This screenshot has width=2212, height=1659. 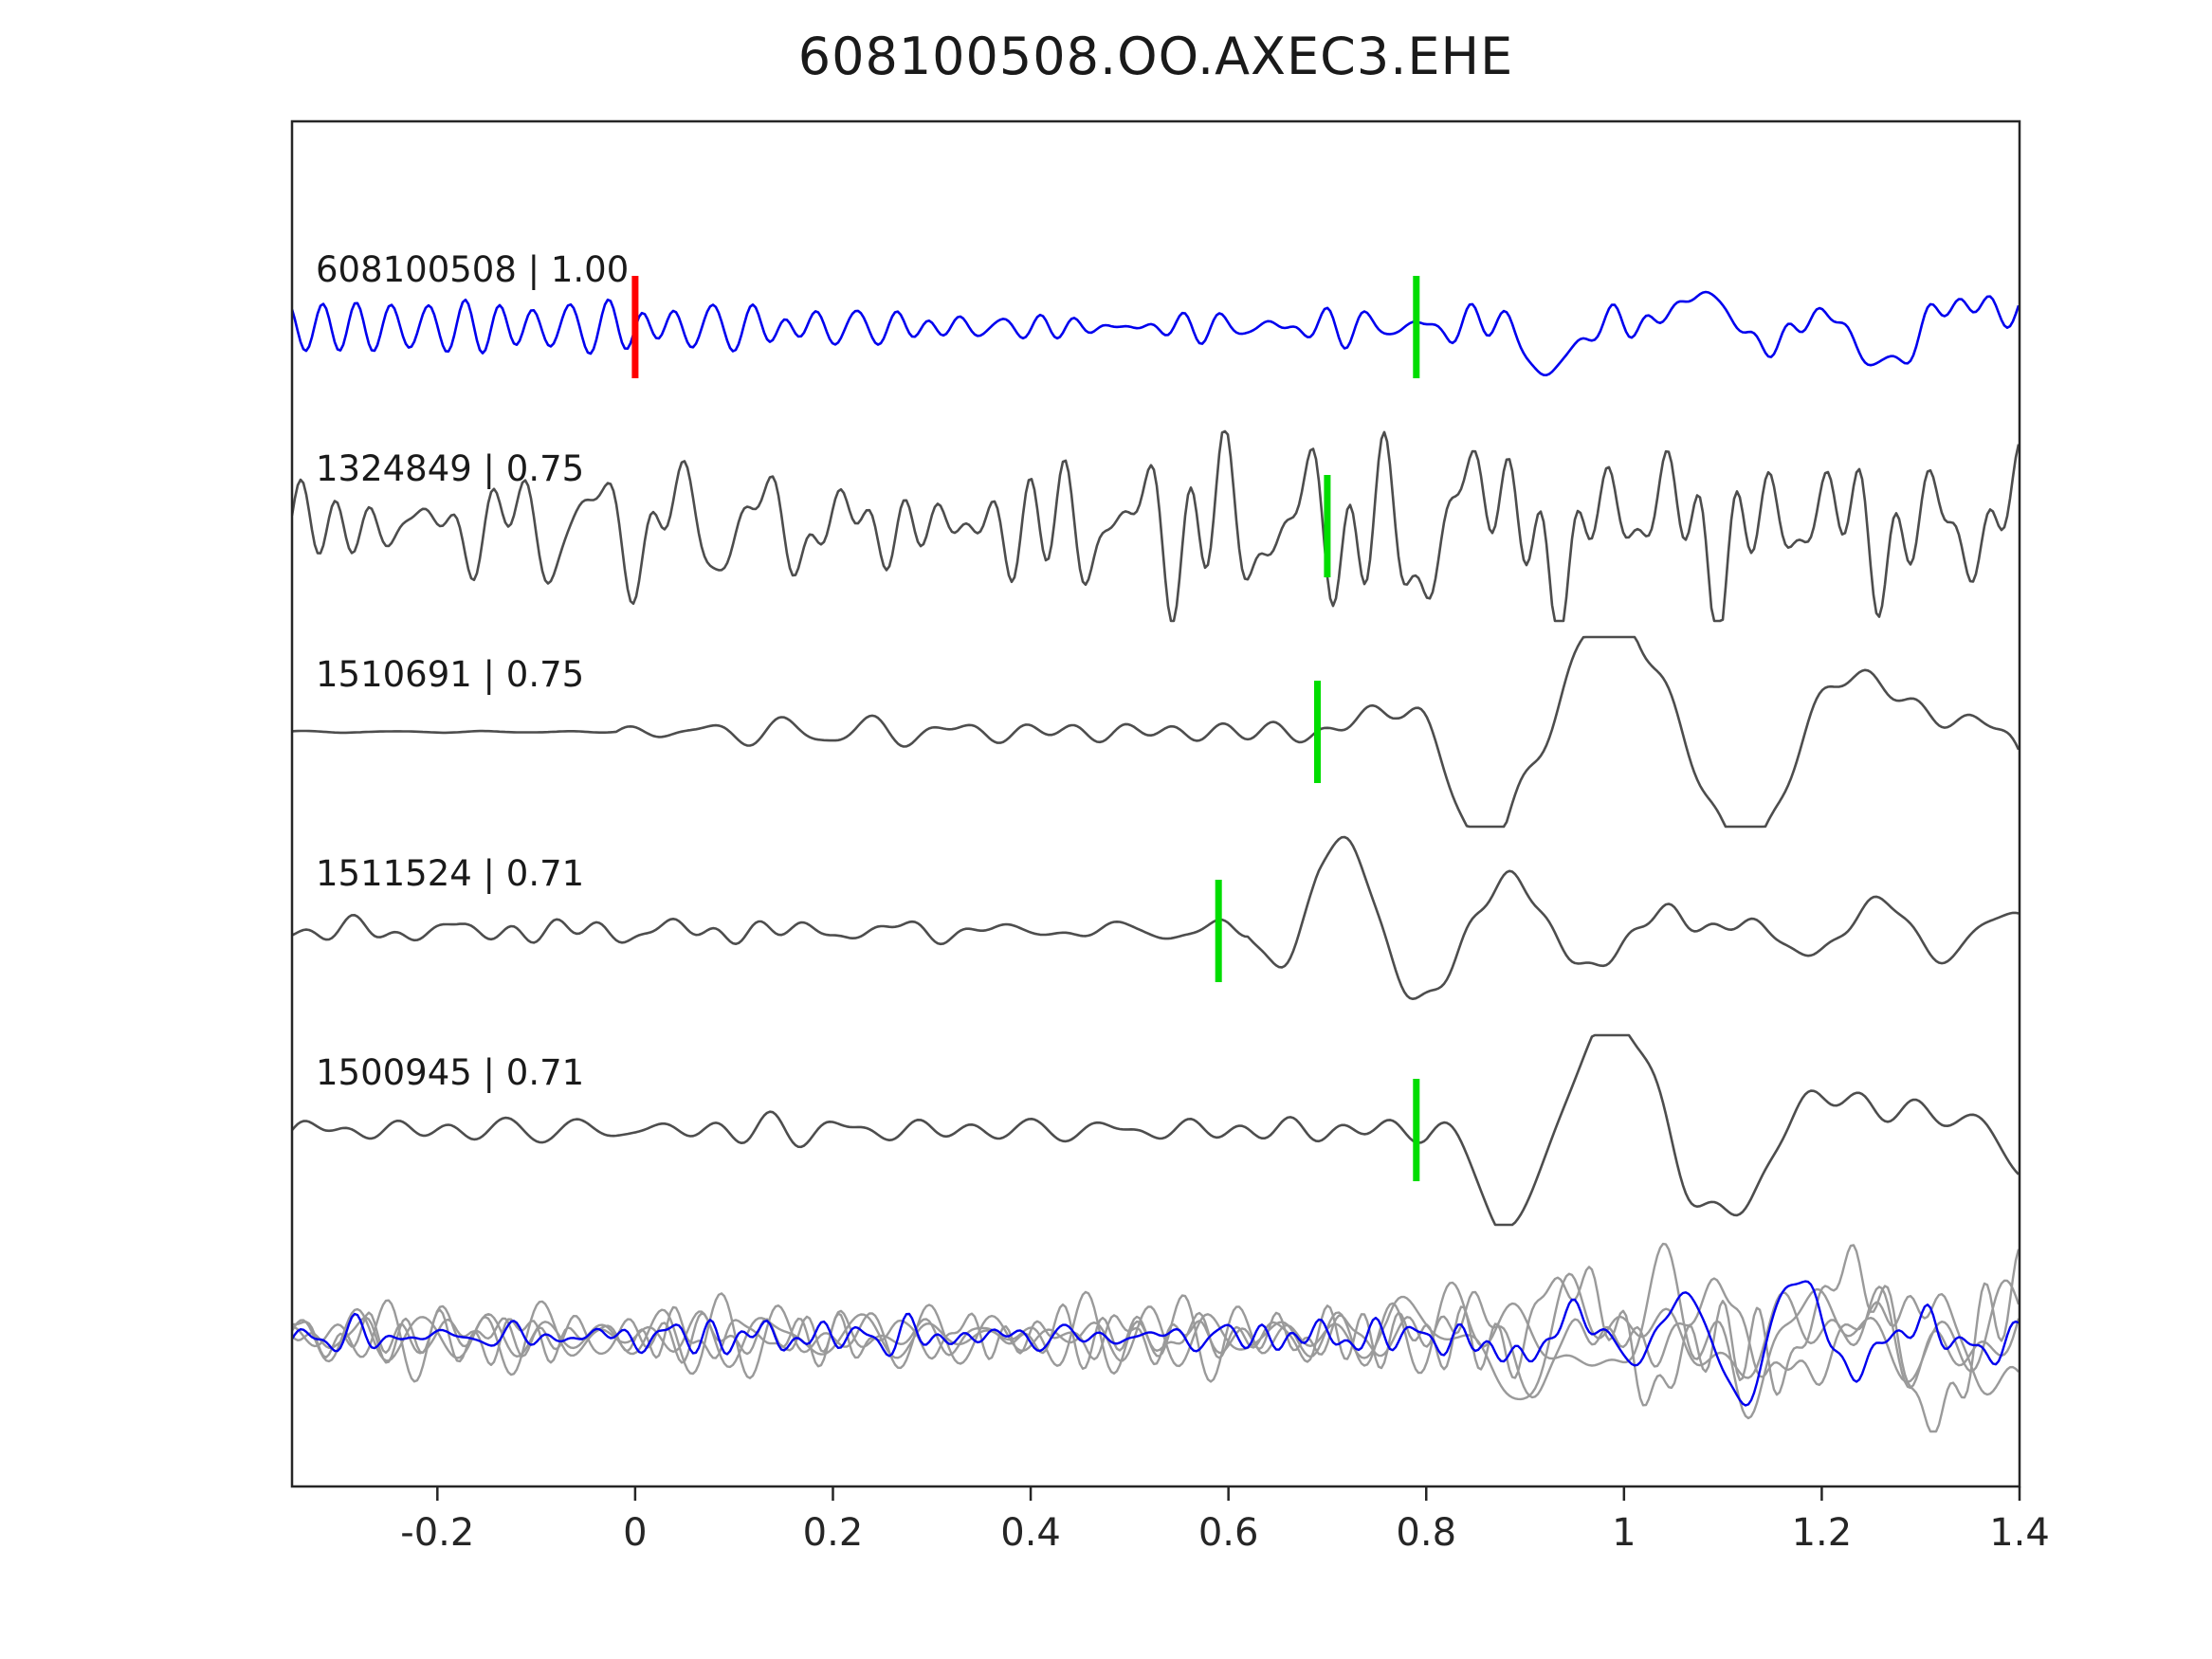 What do you see at coordinates (1155, 56) in the screenshot?
I see `chart-title: 608100508.OO.AXEC3.EHE` at bounding box center [1155, 56].